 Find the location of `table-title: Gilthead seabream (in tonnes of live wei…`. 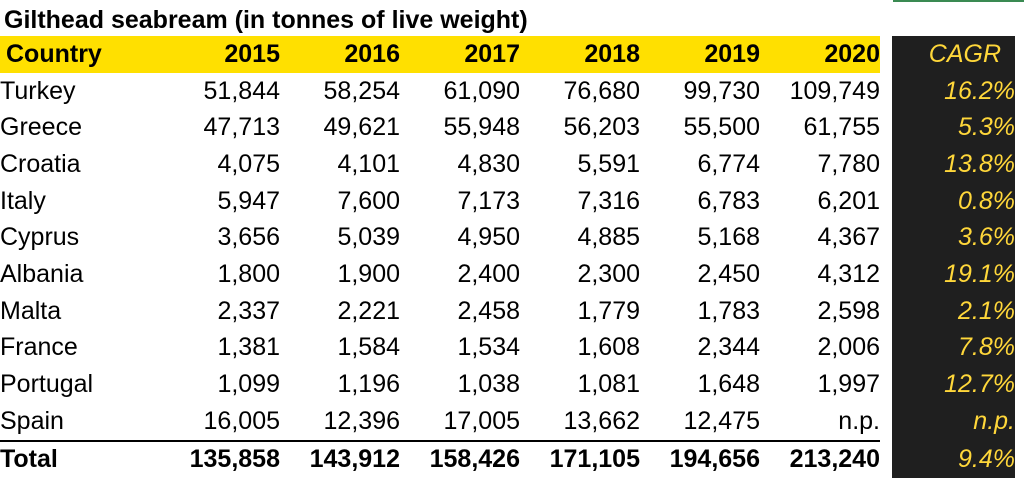

table-title: Gilthead seabream (in tonnes of live wei… is located at coordinates (266, 20).